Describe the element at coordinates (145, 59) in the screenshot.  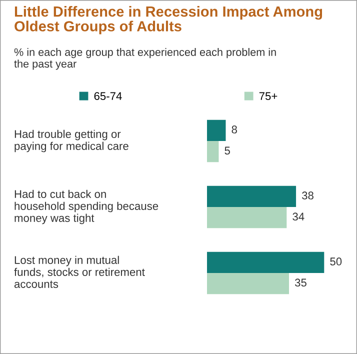
I see `chart-subtitle: % in each age group that experienced each problem in the past year` at that location.